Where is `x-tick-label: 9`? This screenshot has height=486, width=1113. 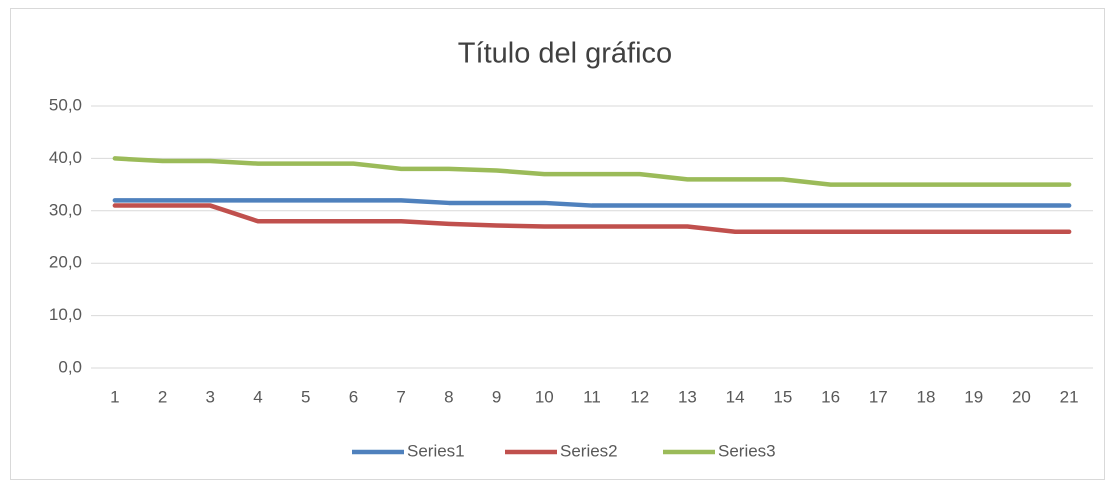
x-tick-label: 9 is located at coordinates (496, 396).